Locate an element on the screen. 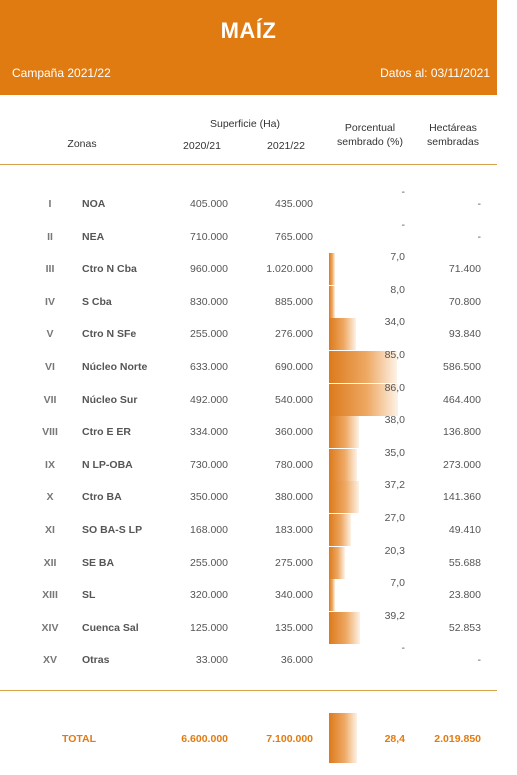 Image resolution: width=517 pixels, height=775 pixels. surface-2021-22: 135.000 is located at coordinates (294, 627).